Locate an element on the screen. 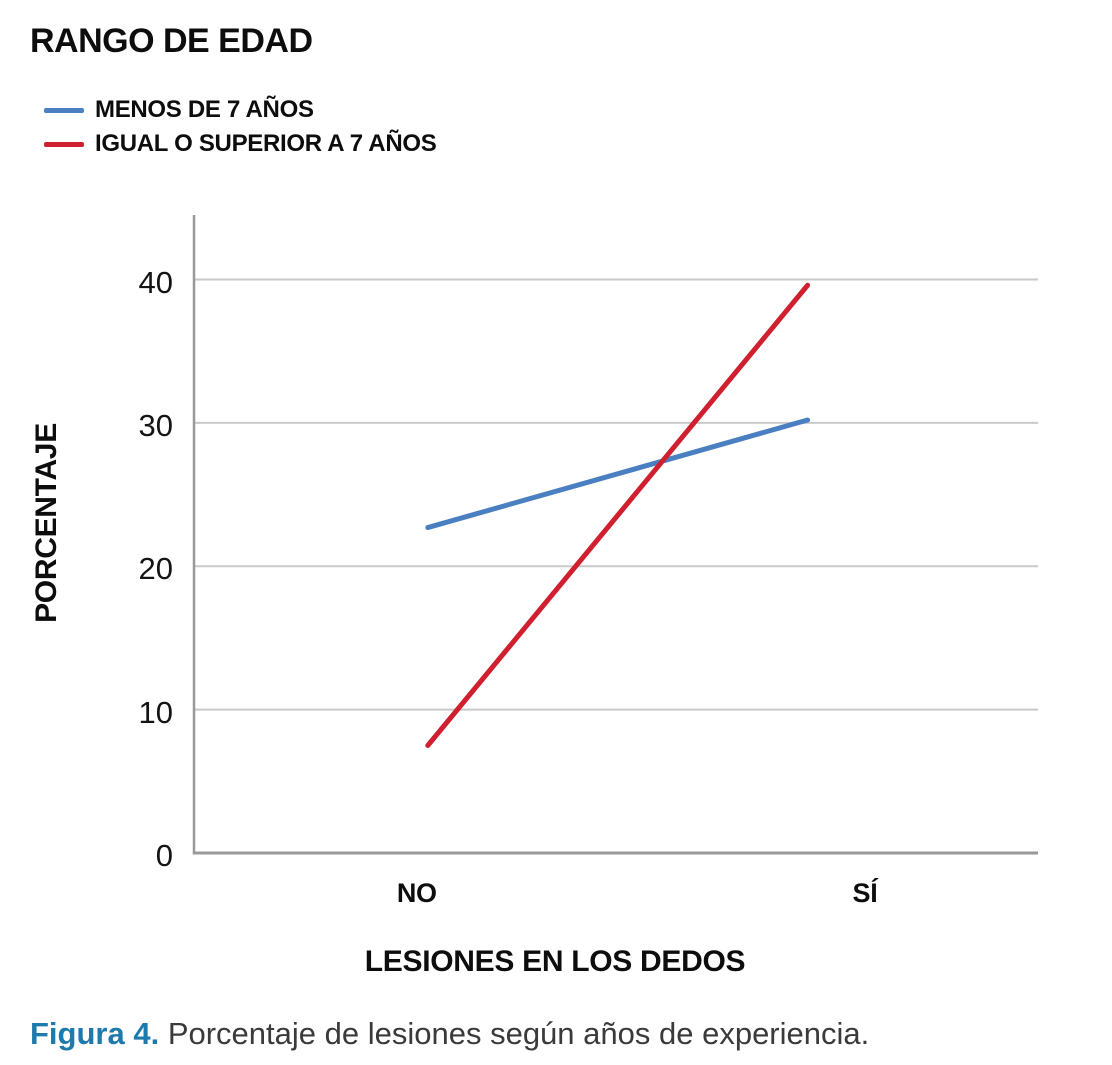 The height and width of the screenshot is (1065, 1112). y-tick-label: 40 is located at coordinates (155, 282).